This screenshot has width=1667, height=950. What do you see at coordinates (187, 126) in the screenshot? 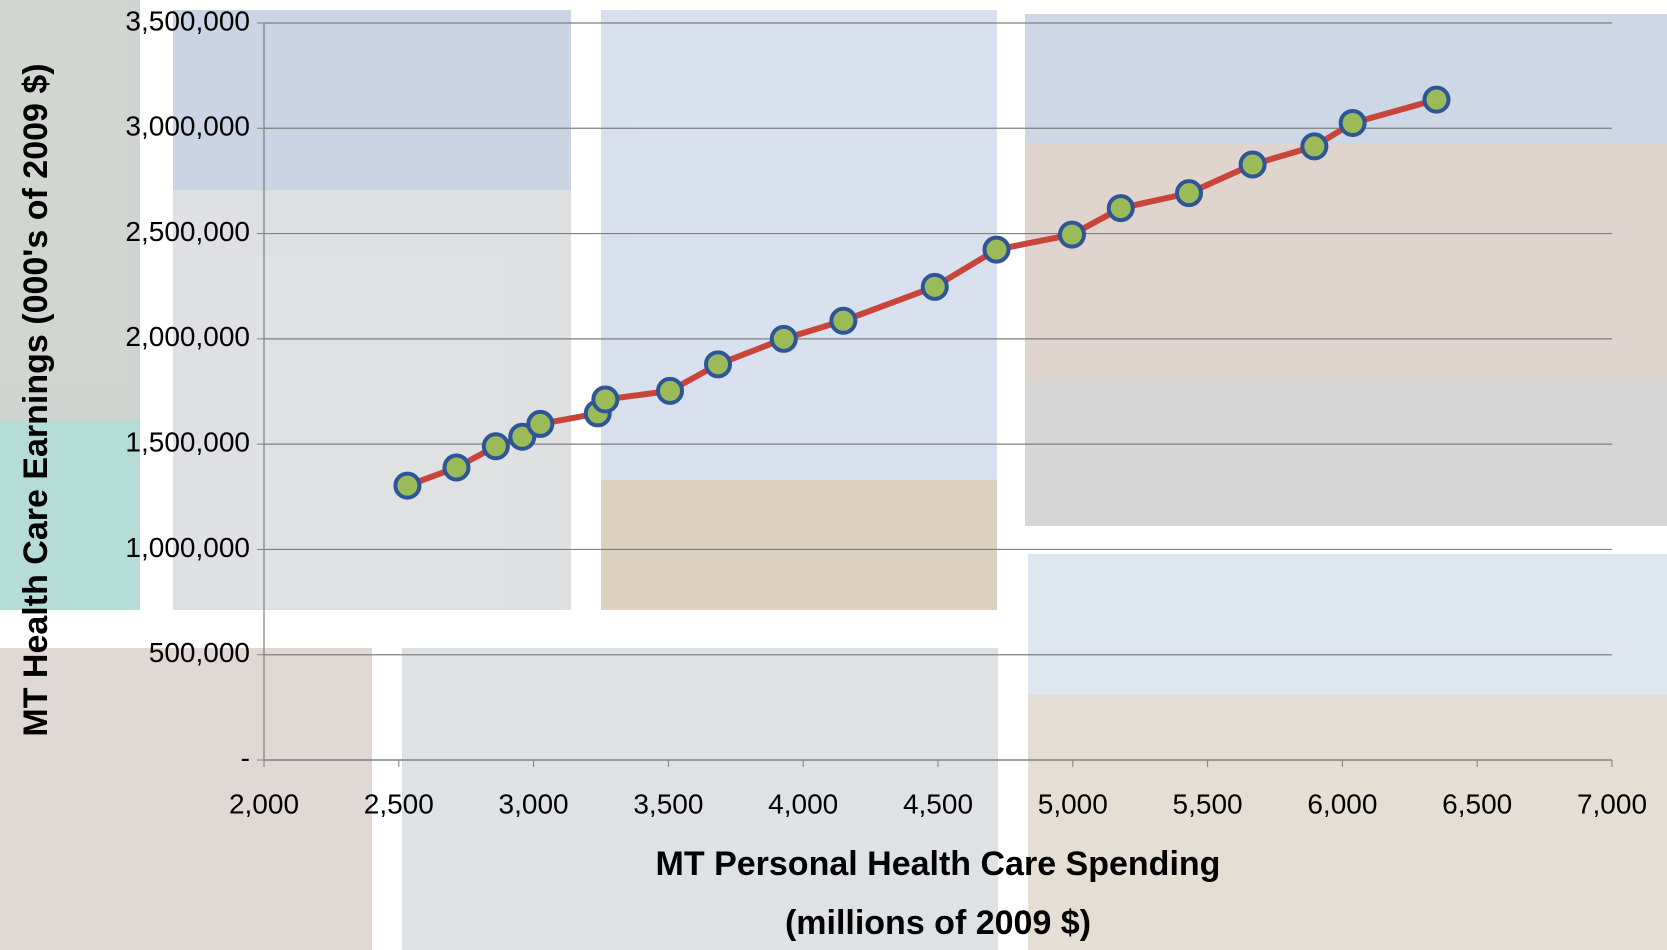
I see `y-tick-label: 3,000,000` at bounding box center [187, 126].